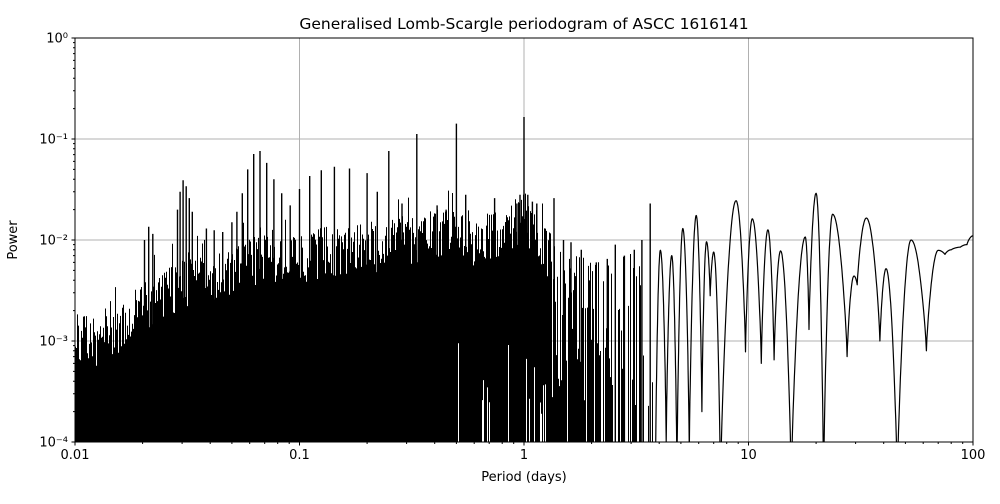 The image size is (1000, 504). I want to click on x-tick-label: 0.01, so click(75, 455).